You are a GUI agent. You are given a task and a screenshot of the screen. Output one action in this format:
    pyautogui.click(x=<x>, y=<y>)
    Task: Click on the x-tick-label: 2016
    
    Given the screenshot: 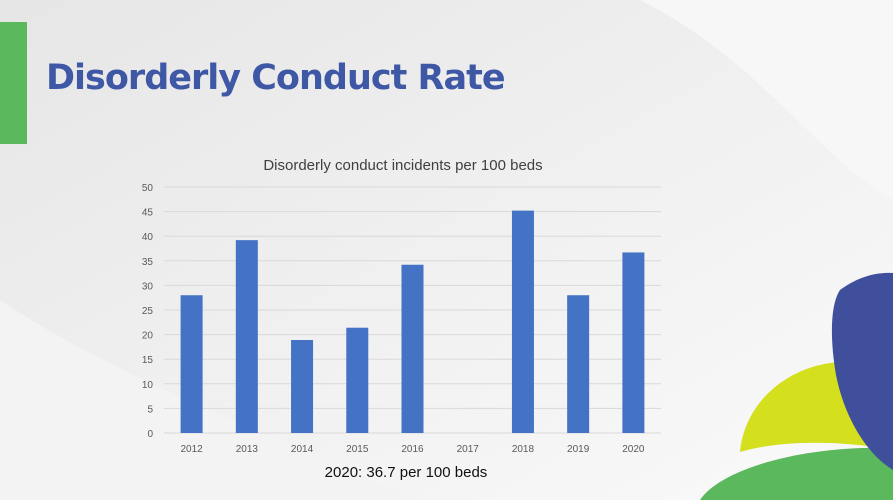 What is the action you would take?
    pyautogui.click(x=412, y=449)
    